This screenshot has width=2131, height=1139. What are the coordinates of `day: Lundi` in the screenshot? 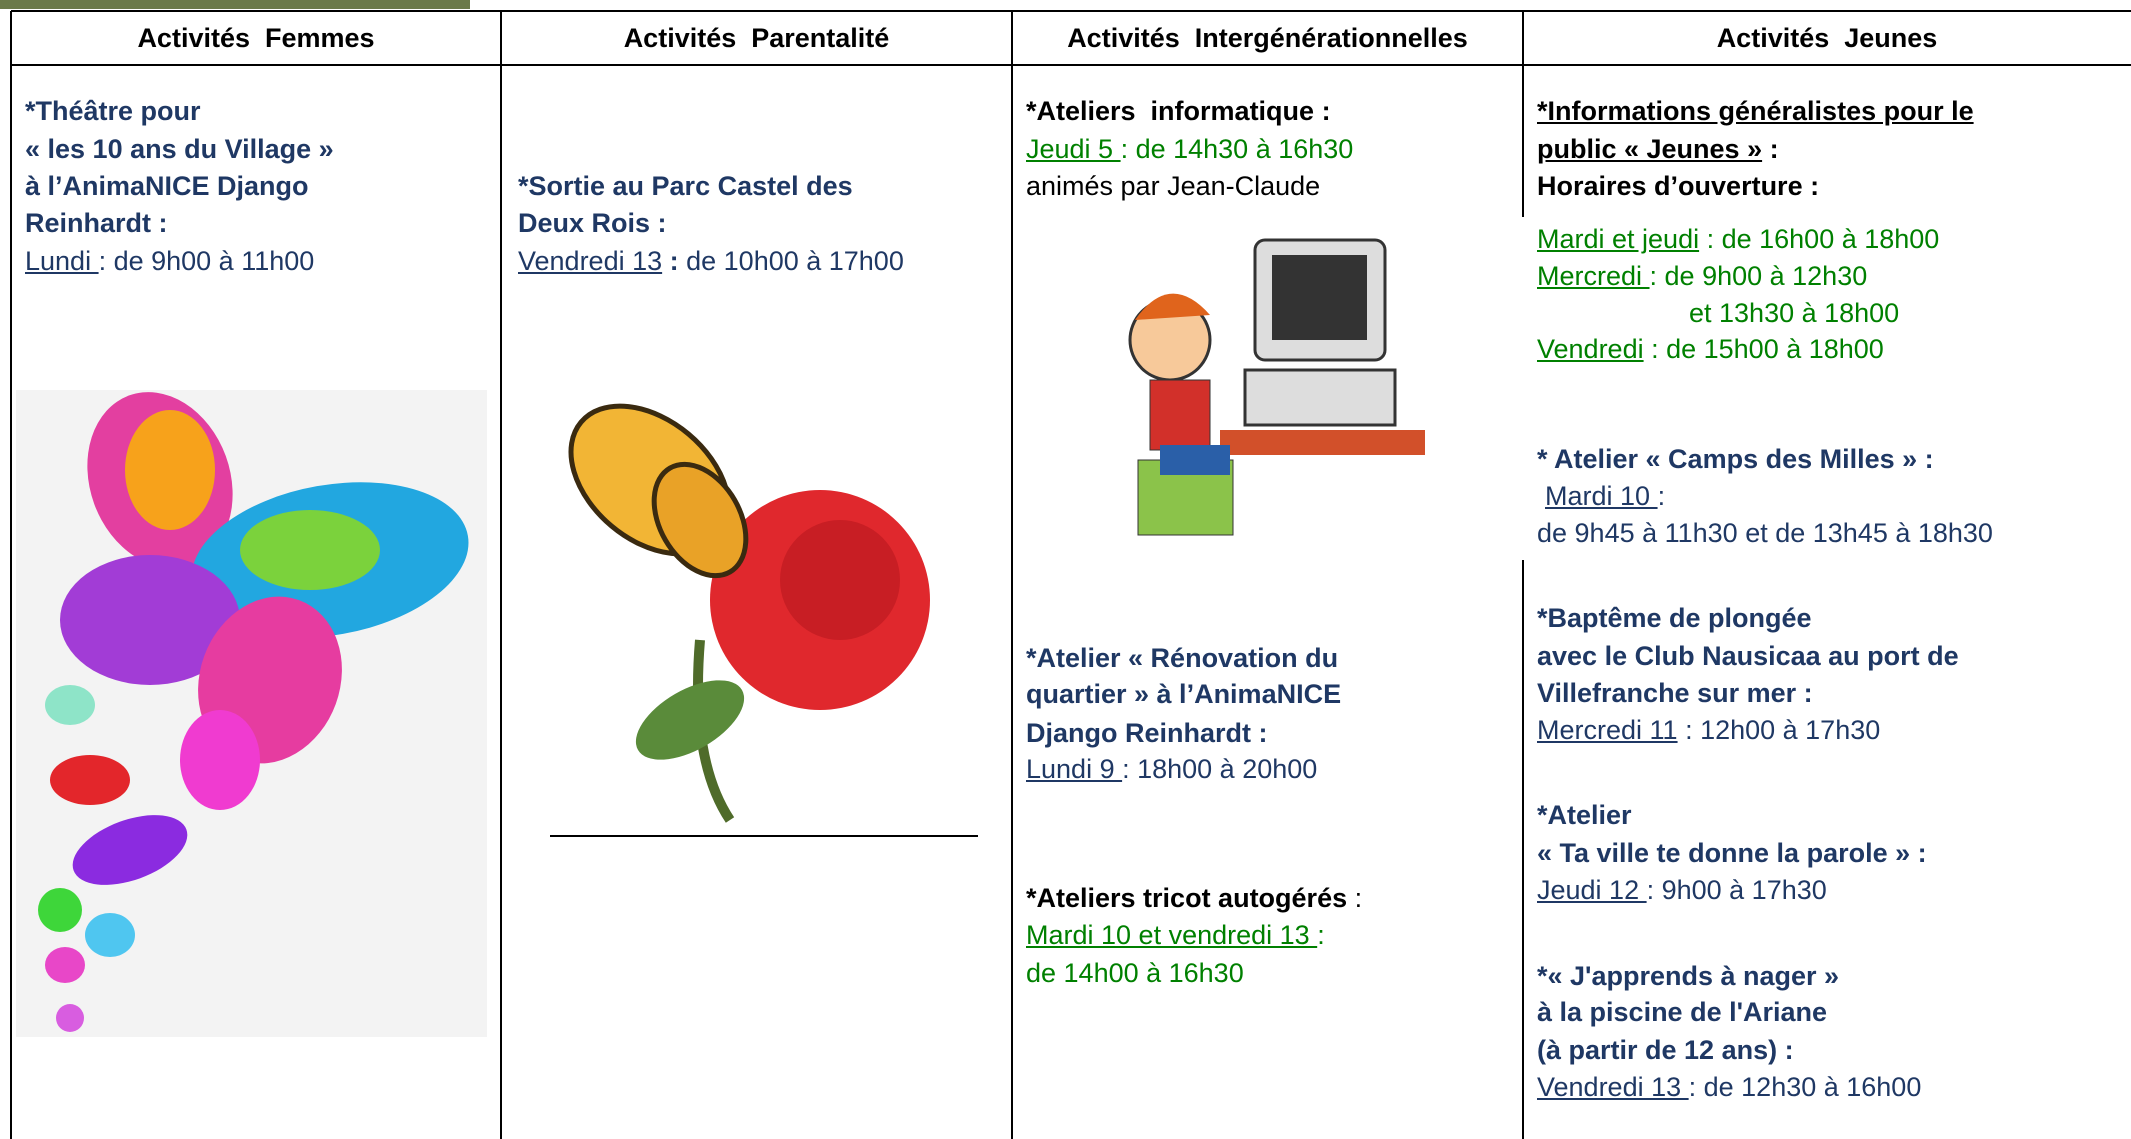 It's located at (62, 261).